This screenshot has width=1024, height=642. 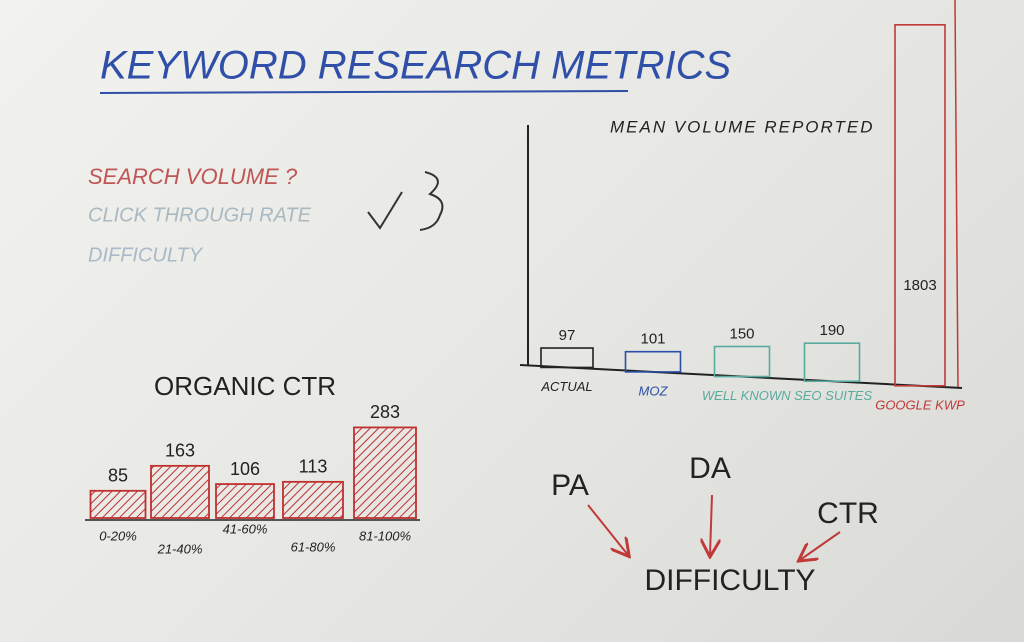 I want to click on value-label: 163, so click(x=180, y=451).